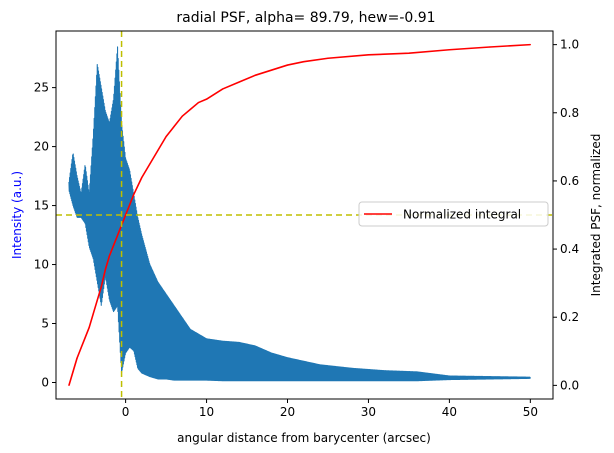  I want to click on x-tick-label: 50, so click(530, 412).